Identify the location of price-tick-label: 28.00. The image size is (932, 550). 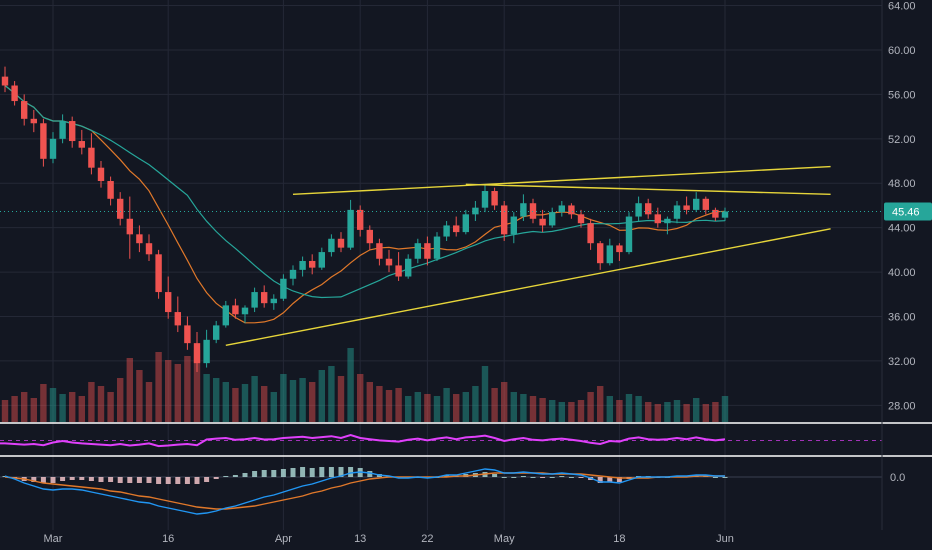
(902, 406).